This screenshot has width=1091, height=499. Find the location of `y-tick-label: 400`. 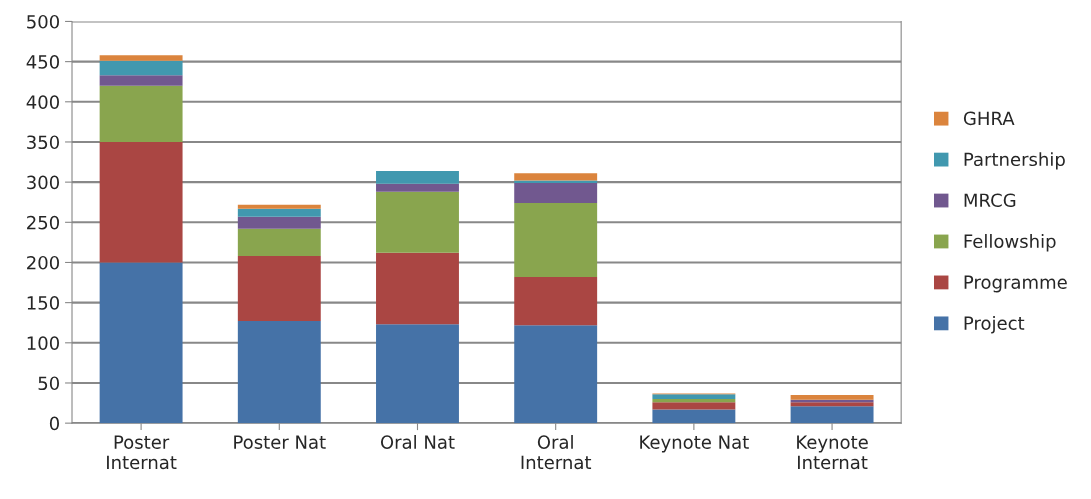

y-tick-label: 400 is located at coordinates (42, 102).